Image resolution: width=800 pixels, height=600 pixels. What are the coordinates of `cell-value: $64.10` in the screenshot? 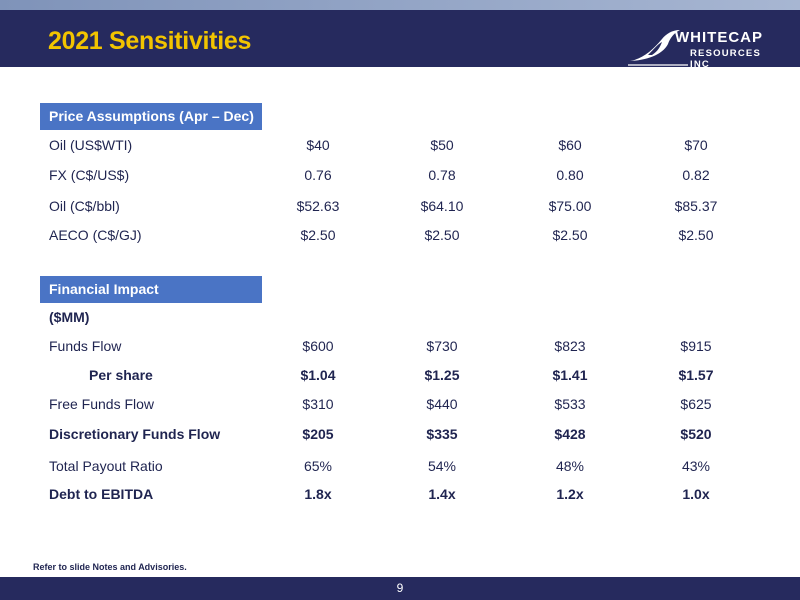 It's located at (442, 206).